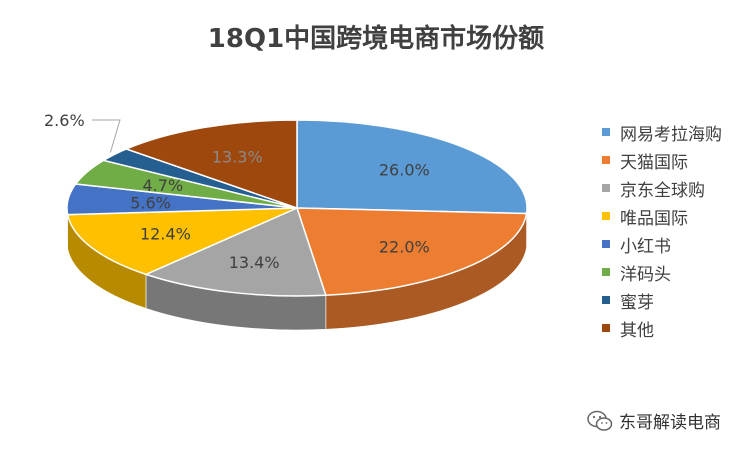  Describe the element at coordinates (645, 274) in the screenshot. I see `legend-label: 洋码头` at that location.